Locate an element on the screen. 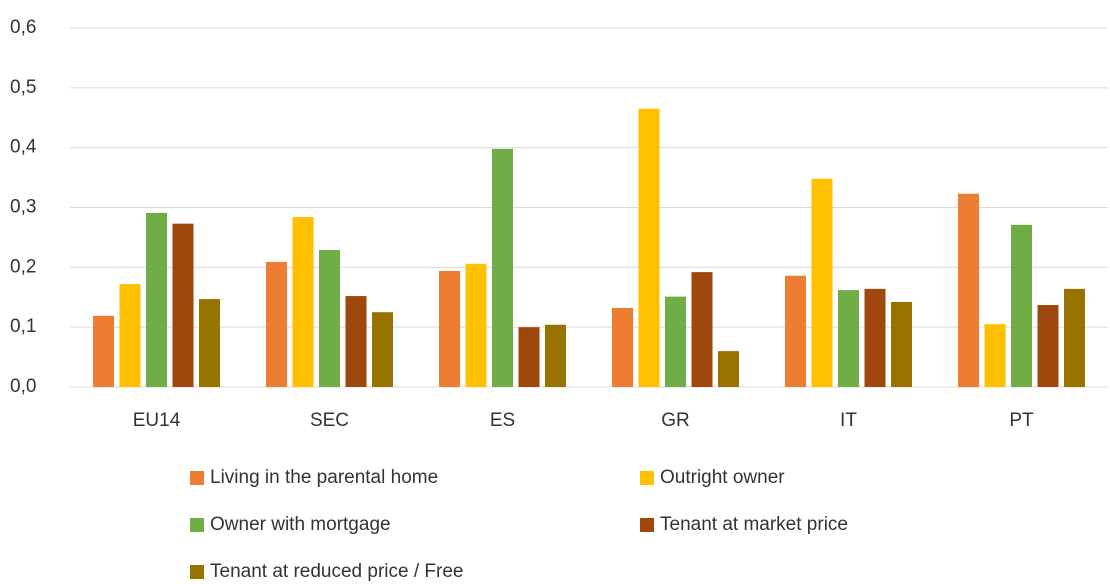 The width and height of the screenshot is (1110, 584). x-tick-label: IT is located at coordinates (848, 420).